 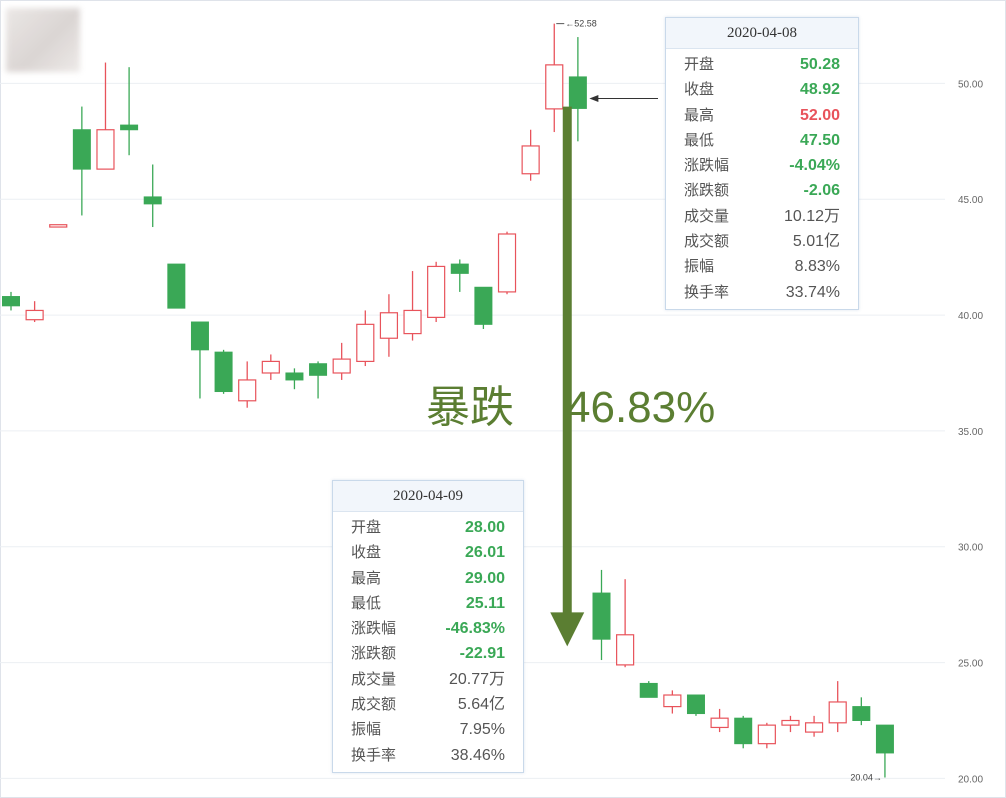 I want to click on tooltip-row: 涨跌幅 -4.04%, so click(x=762, y=165).